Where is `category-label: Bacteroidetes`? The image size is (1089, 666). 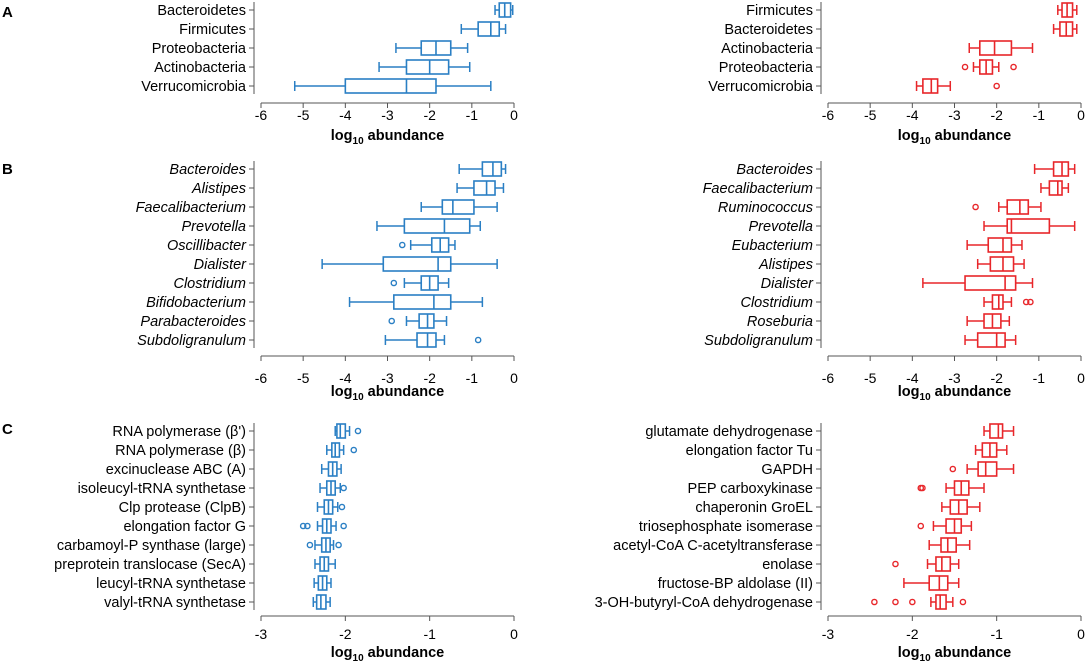
category-label: Bacteroidetes is located at coordinates (201, 11).